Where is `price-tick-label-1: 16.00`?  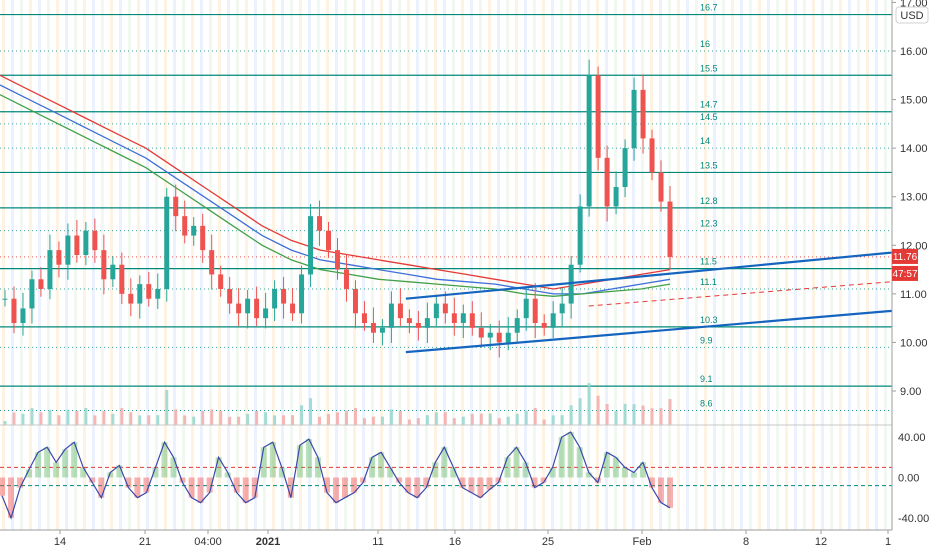
price-tick-label-1: 16.00 is located at coordinates (914, 52).